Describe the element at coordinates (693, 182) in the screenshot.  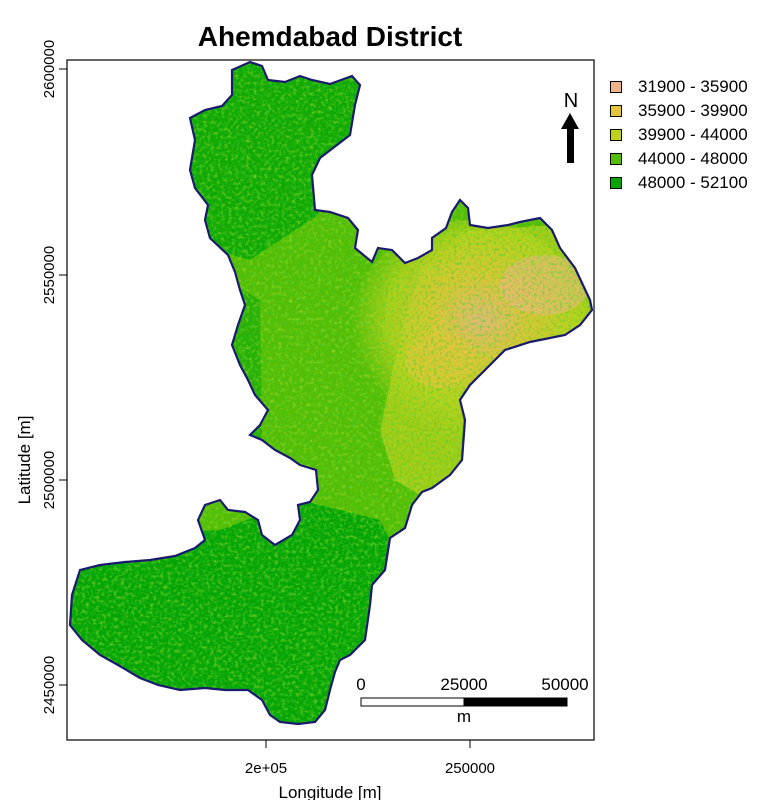
I see `legend-label: 48000 - 52100` at that location.